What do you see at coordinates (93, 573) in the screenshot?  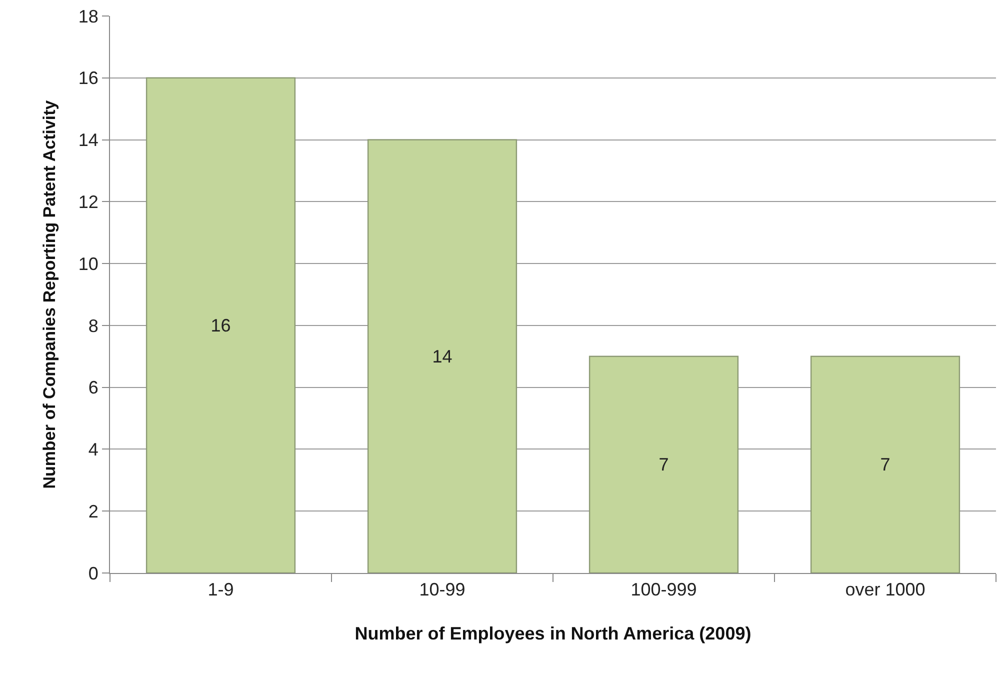 I see `y-tick-label: 0` at bounding box center [93, 573].